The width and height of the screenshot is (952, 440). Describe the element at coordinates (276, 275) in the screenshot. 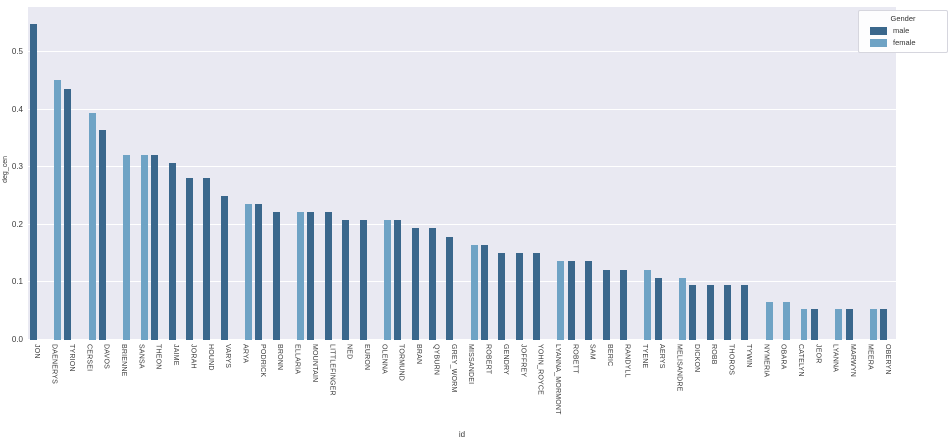

I see `bar-bronn` at that location.